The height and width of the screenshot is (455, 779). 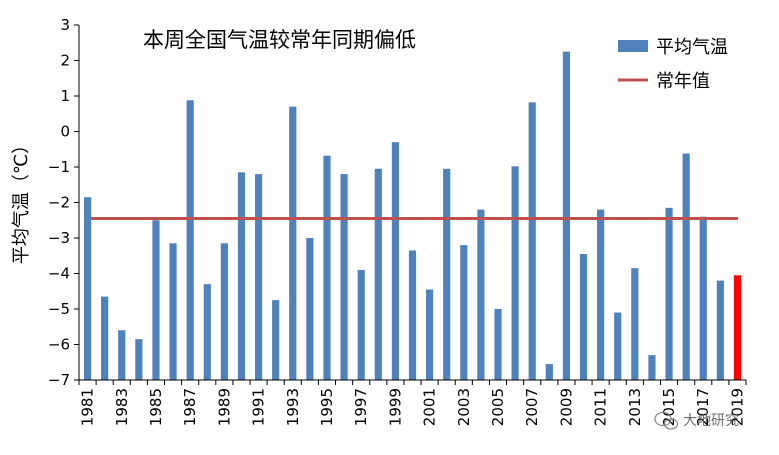 What do you see at coordinates (156, 407) in the screenshot?
I see `x-tick-label: 1985` at bounding box center [156, 407].